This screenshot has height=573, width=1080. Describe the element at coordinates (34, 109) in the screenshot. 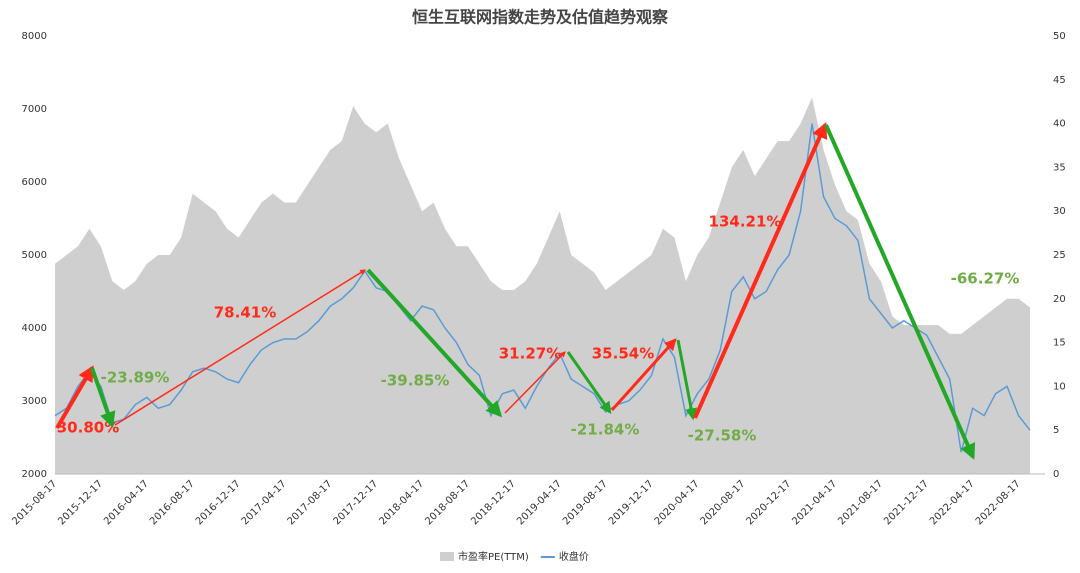

I see `y-tick-label: 7000` at that location.